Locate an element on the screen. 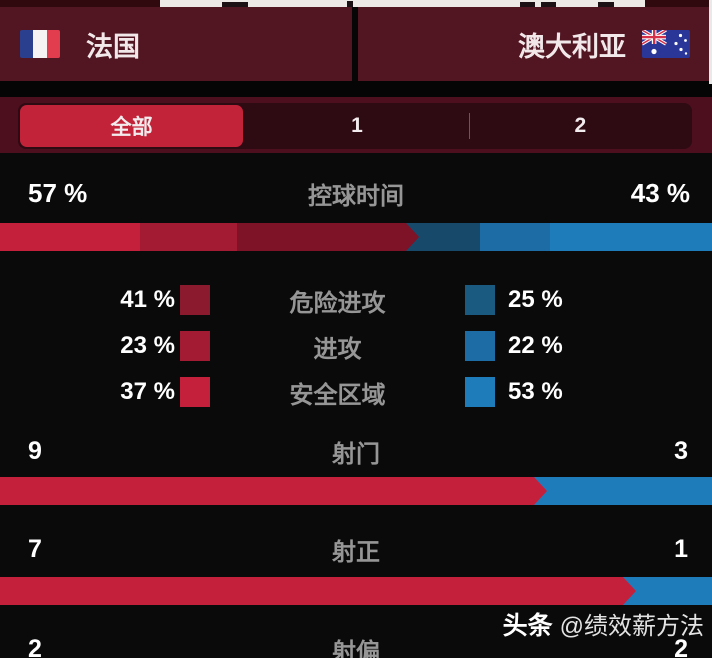 The image size is (712, 658). tab-all: 全部 is located at coordinates (132, 126).